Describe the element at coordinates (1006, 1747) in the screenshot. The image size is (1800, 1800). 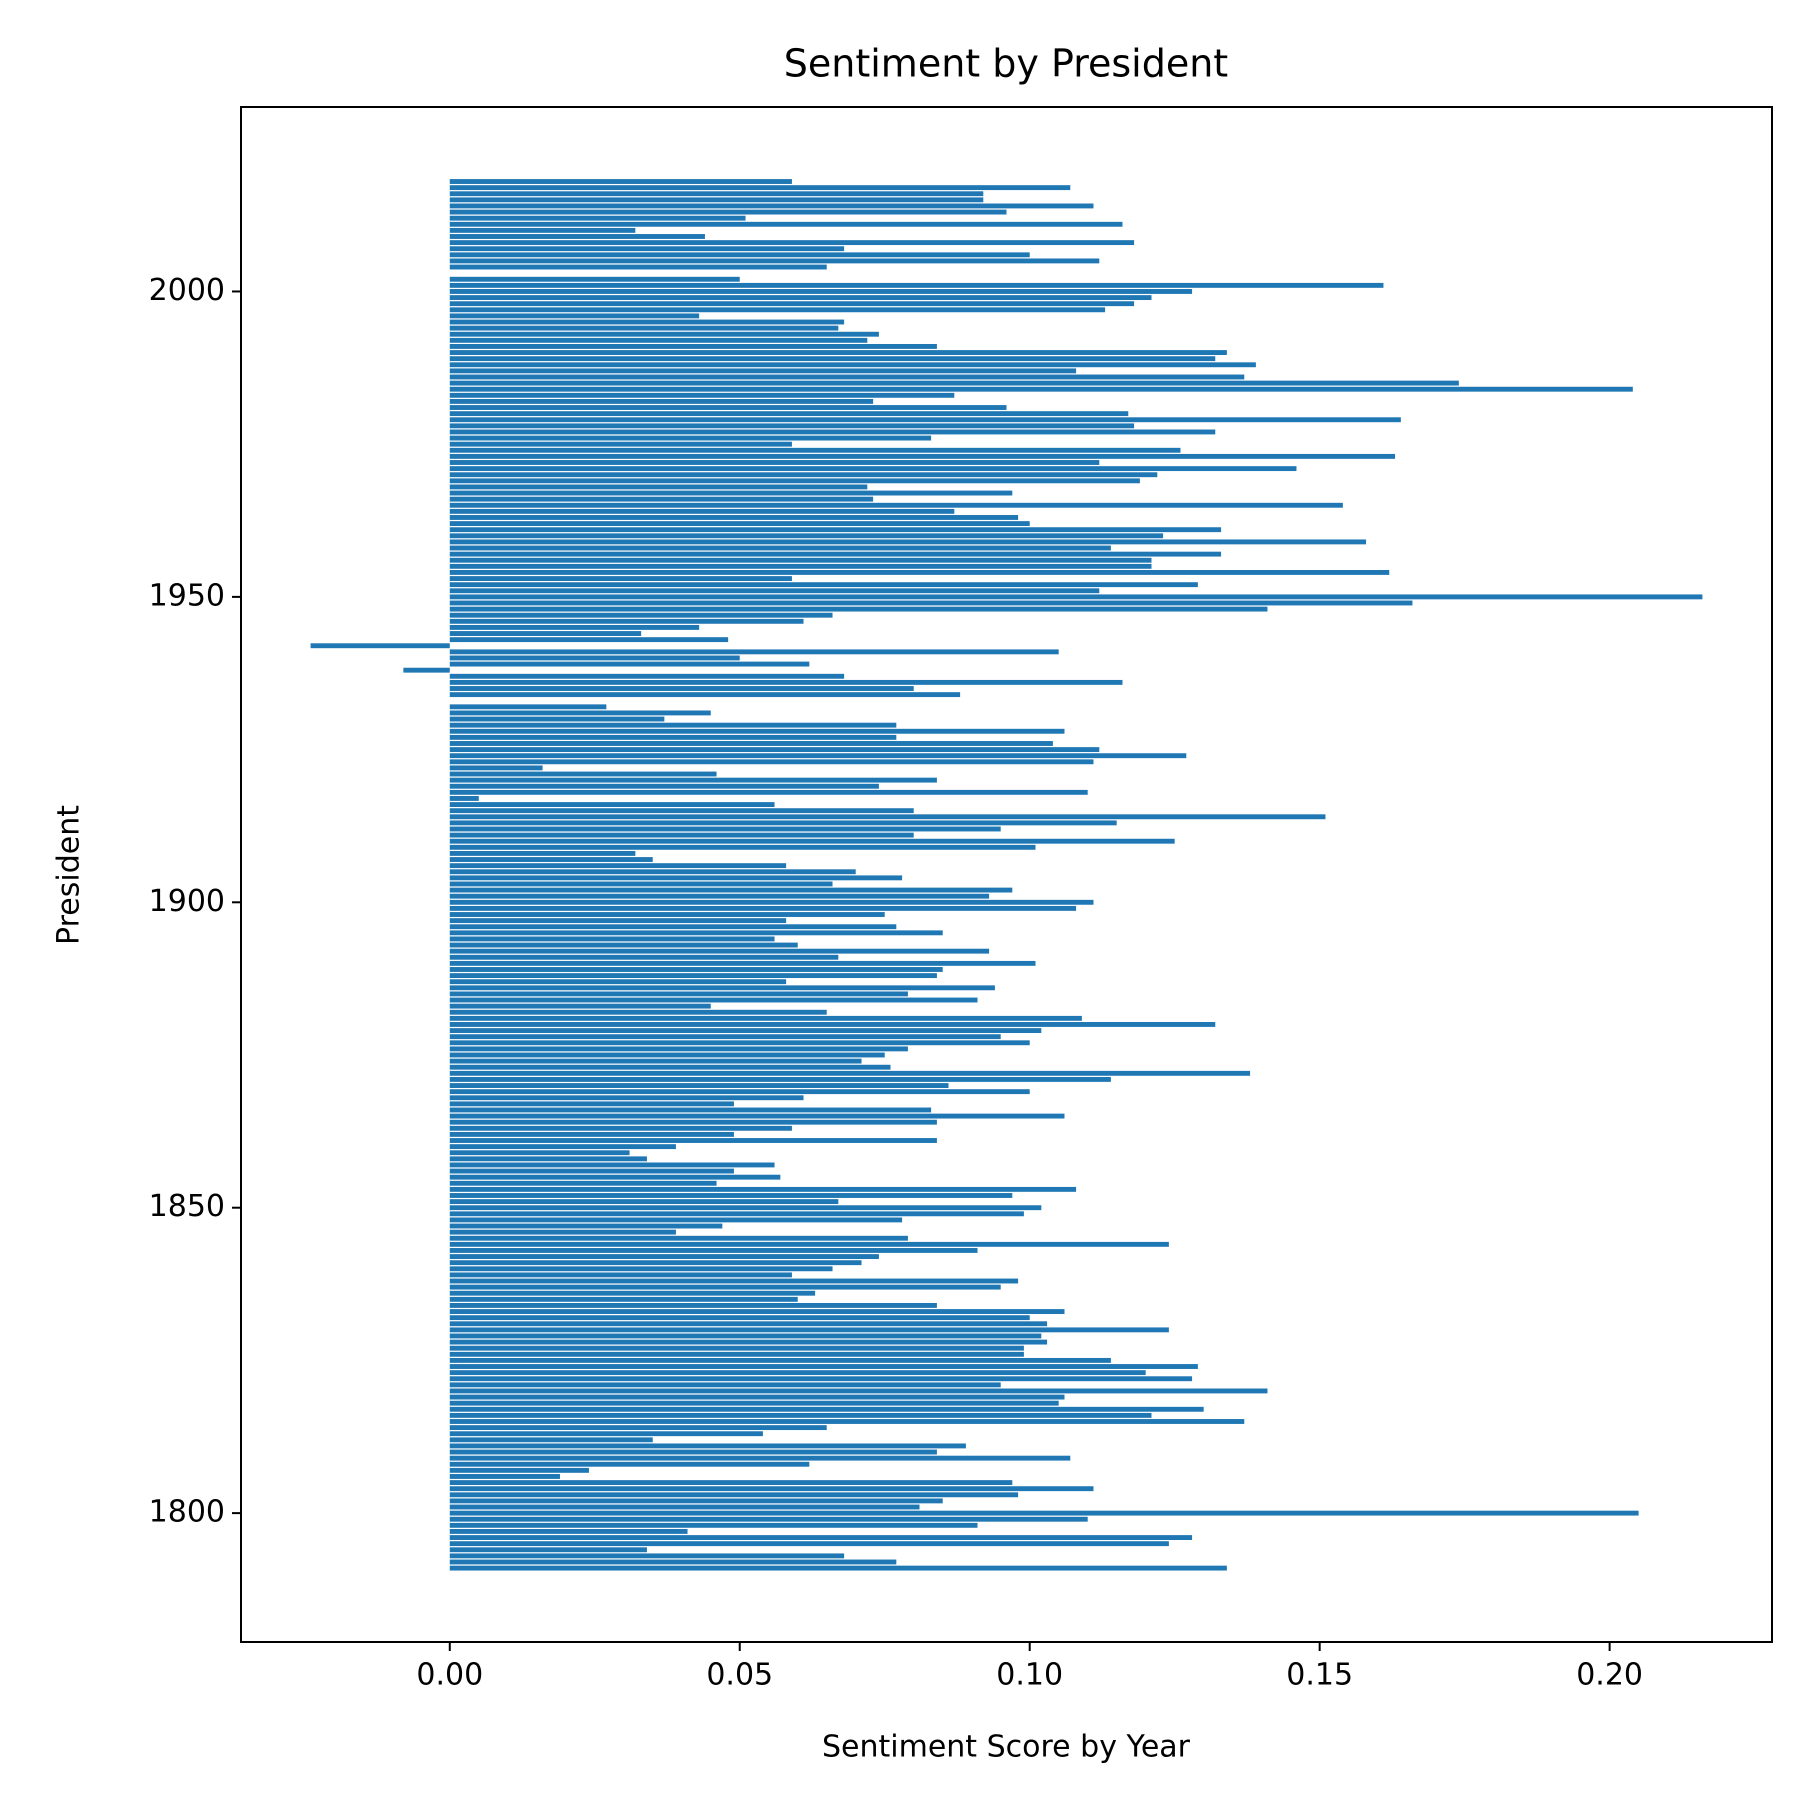
I see `x-axis-label: Sentiment Score by Year` at that location.